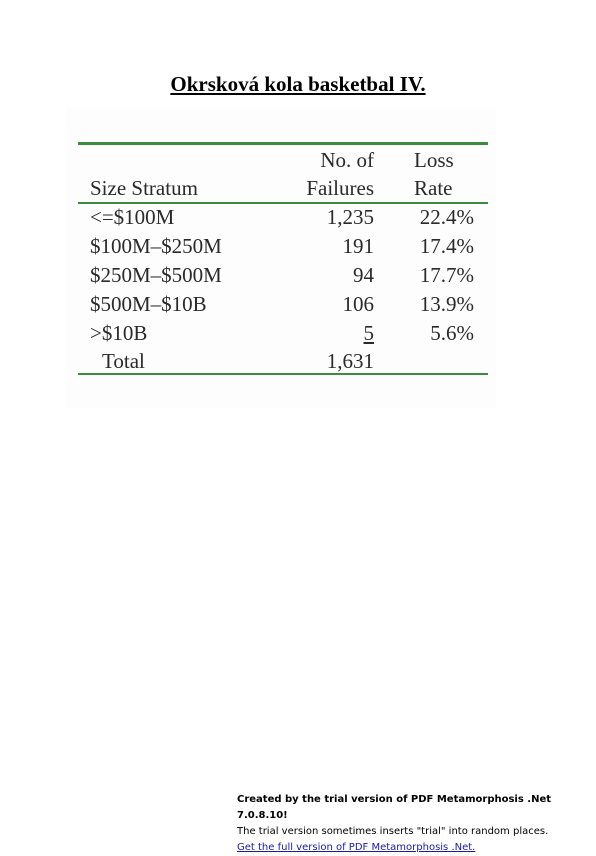 The width and height of the screenshot is (596, 856). I want to click on row-loss-rate: 17.7%, so click(446, 275).